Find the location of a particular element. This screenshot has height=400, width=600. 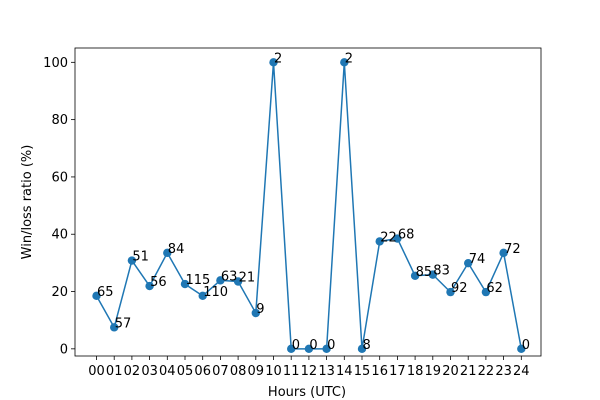

x-tick-label: 05 is located at coordinates (185, 371).